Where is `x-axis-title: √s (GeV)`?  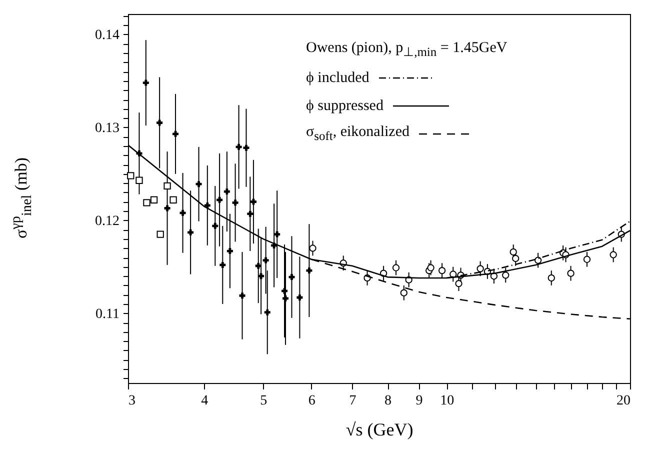
x-axis-title: √s (GeV) is located at coordinates (380, 430).